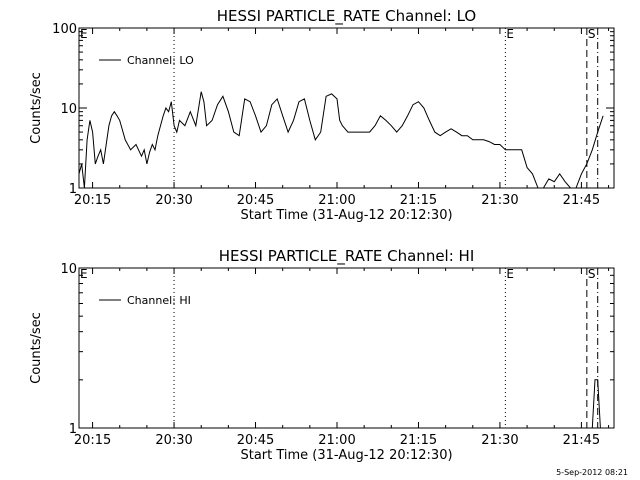 The image size is (640, 480). Describe the element at coordinates (592, 472) in the screenshot. I see `print-timestamp: 5-Sep-2012 08:21` at that location.